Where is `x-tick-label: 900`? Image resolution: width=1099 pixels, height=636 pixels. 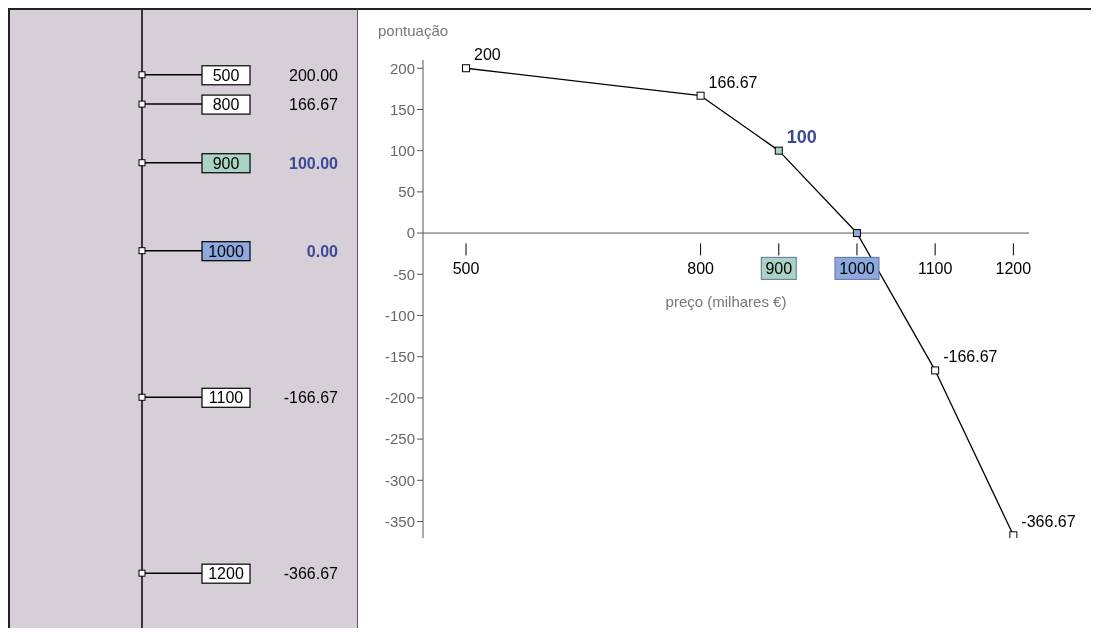 x-tick-label: 900 is located at coordinates (779, 269).